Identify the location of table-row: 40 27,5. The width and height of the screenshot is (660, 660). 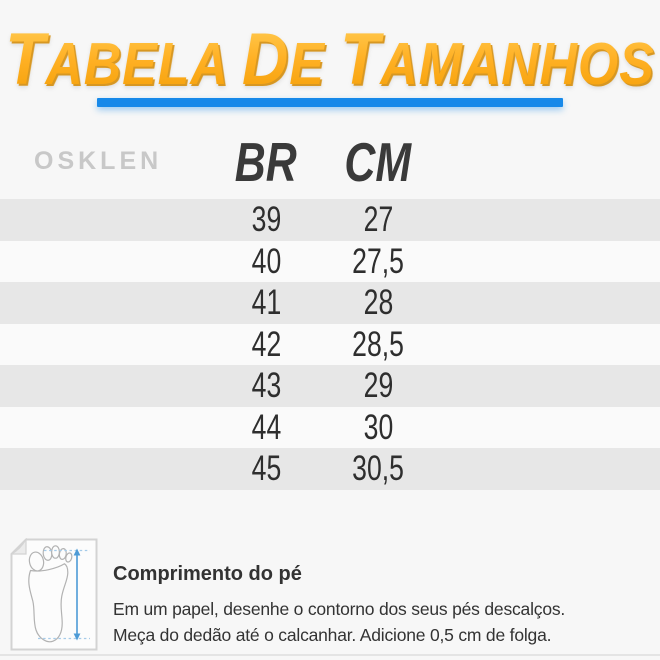
(330, 261).